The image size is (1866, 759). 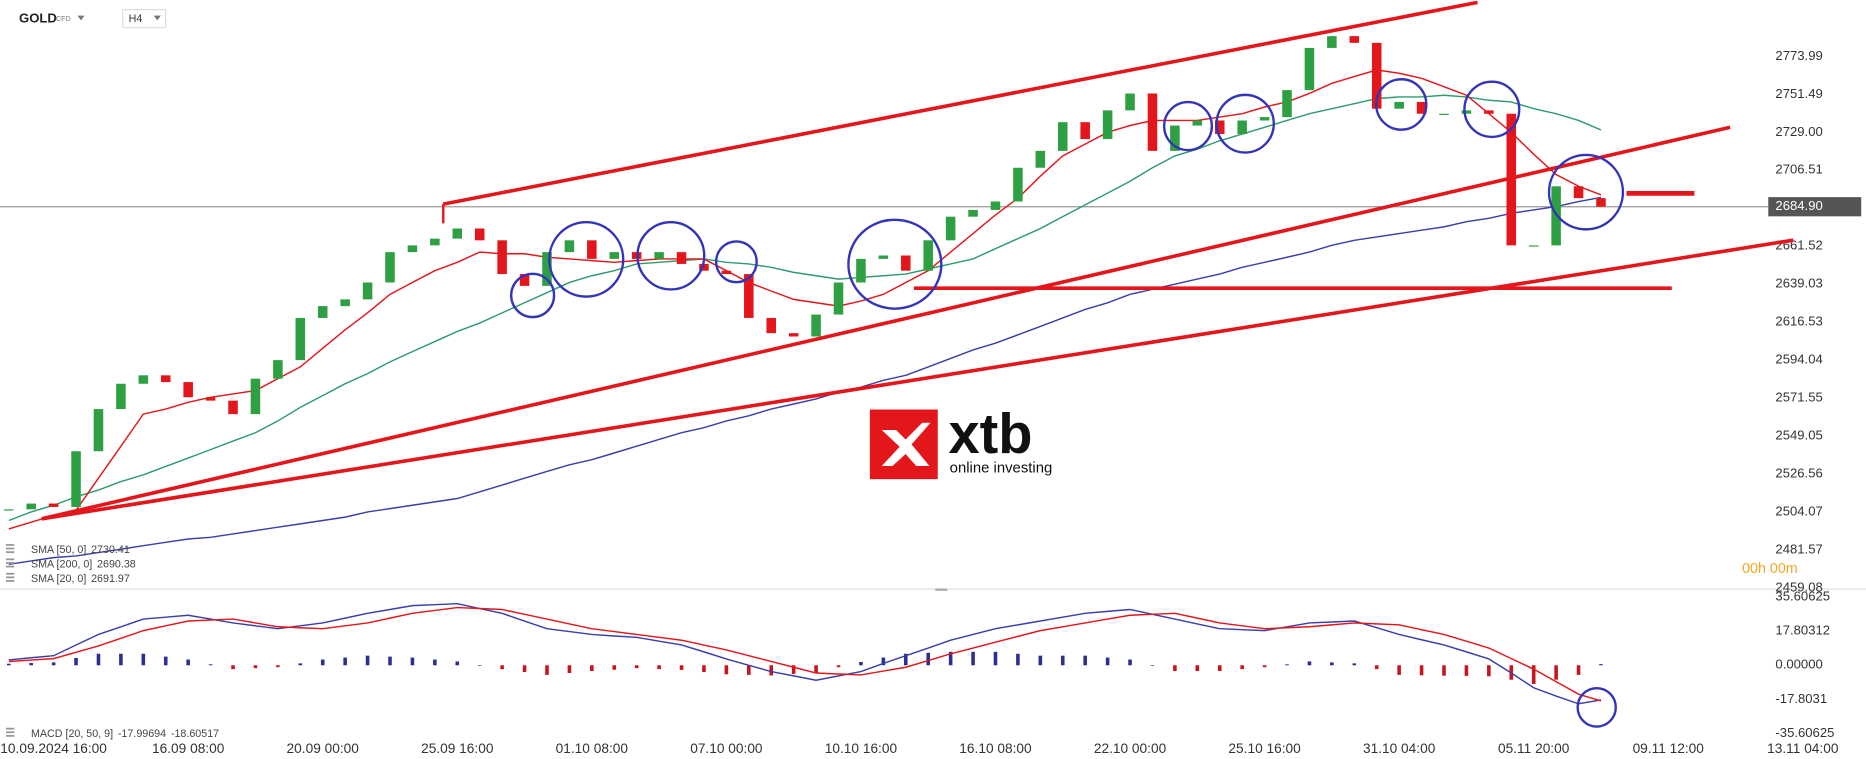 I want to click on legend-value: 2730.41, so click(x=110, y=550).